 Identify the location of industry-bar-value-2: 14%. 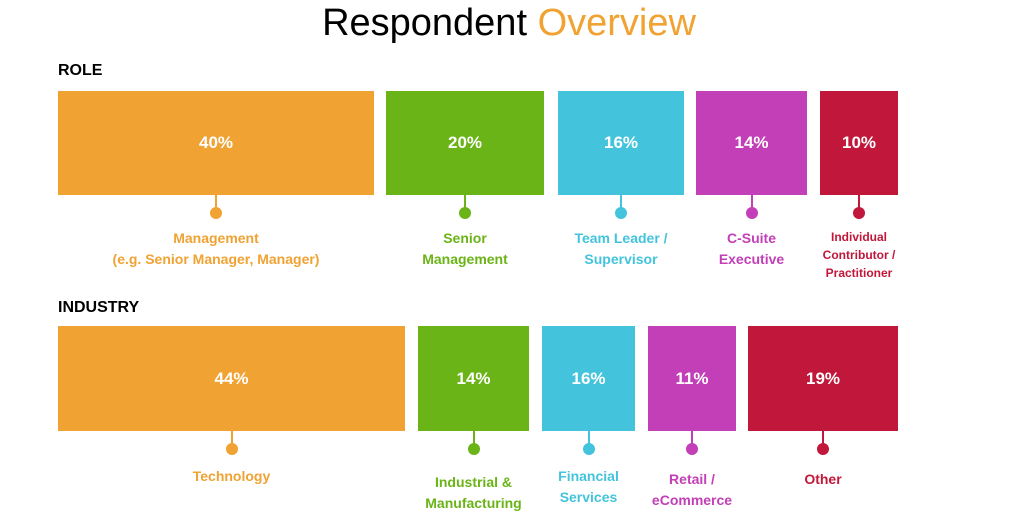
(473, 378).